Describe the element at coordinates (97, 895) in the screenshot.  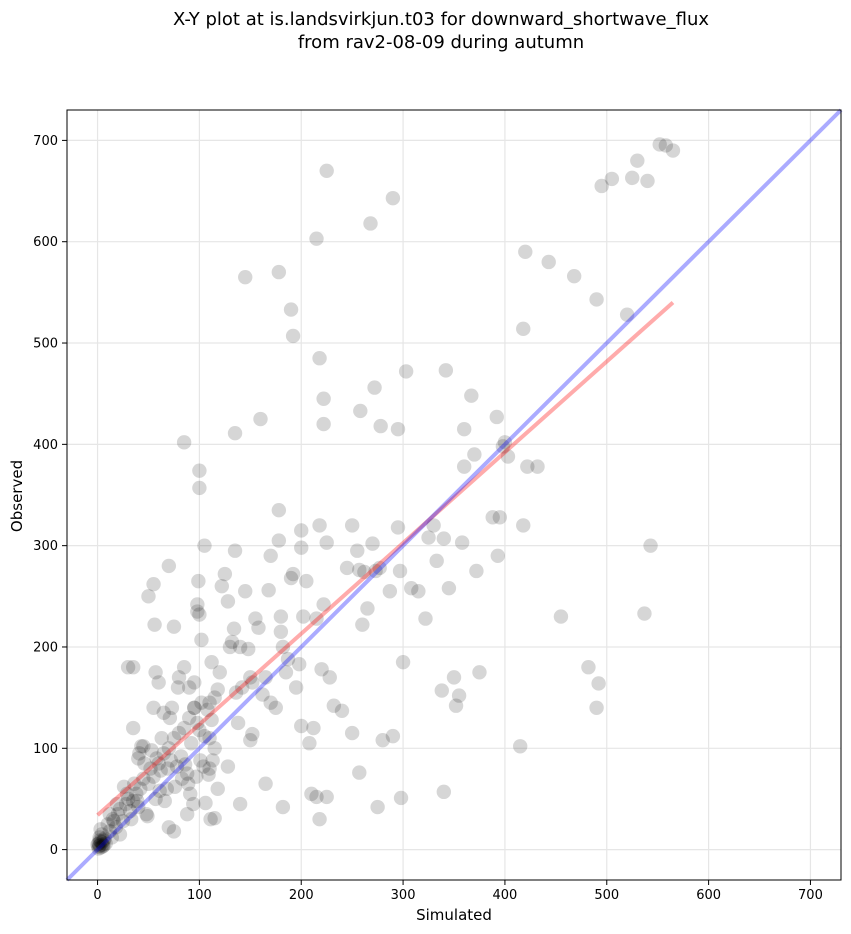
I see `x-tick-label: 0` at that location.